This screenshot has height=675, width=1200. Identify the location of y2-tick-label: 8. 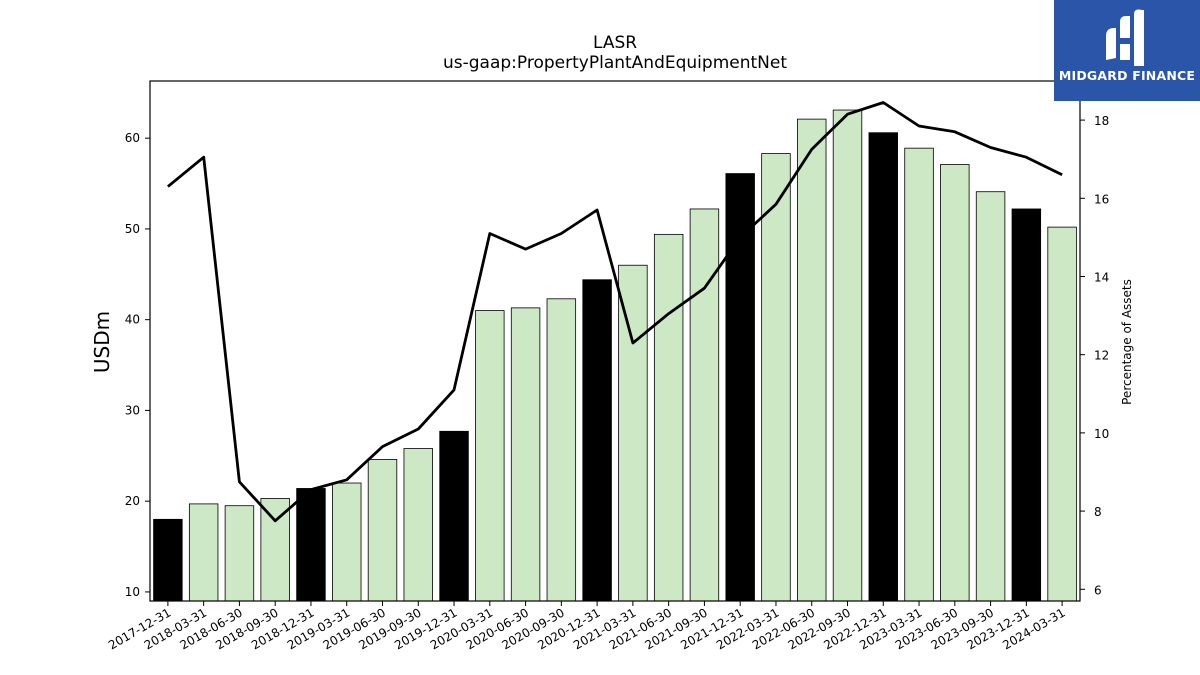
(1098, 512).